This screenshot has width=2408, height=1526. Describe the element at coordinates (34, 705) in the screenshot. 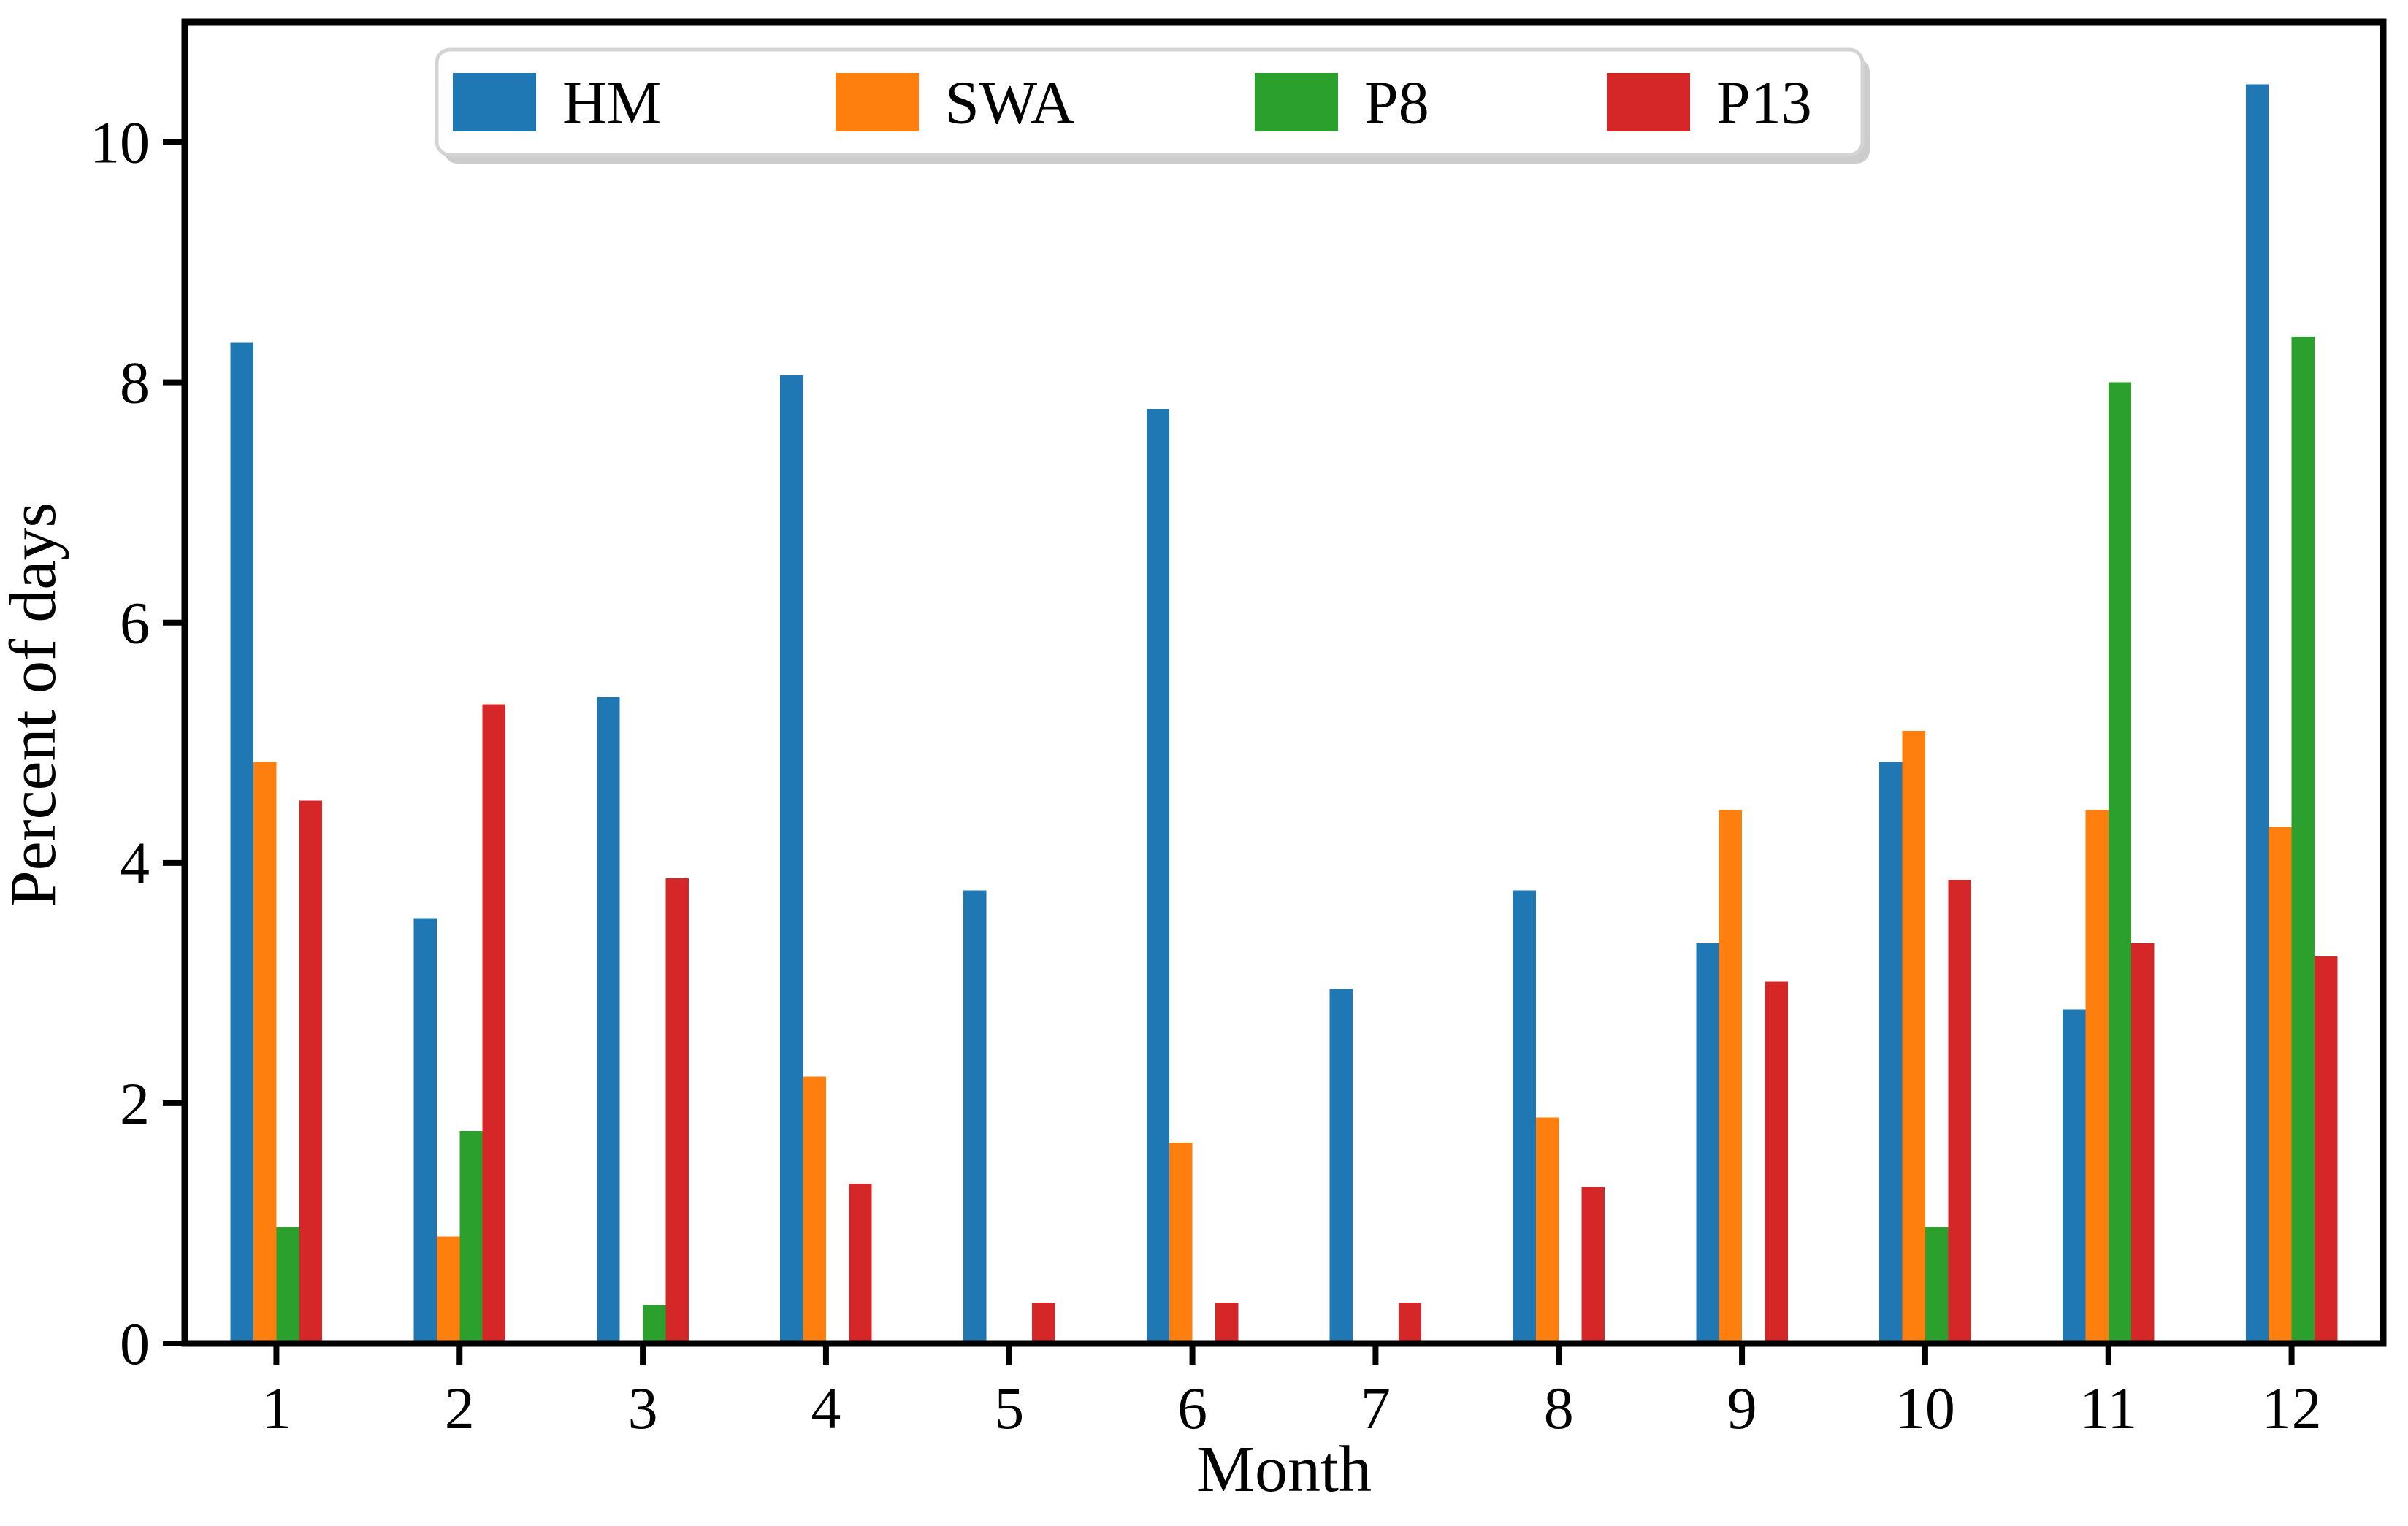

I see `y-axis-label: Percent of days` at that location.